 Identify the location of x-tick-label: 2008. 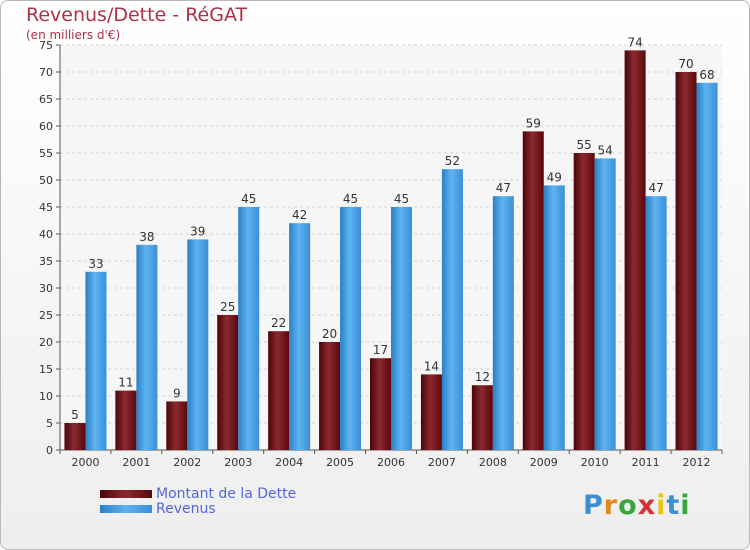
(493, 462).